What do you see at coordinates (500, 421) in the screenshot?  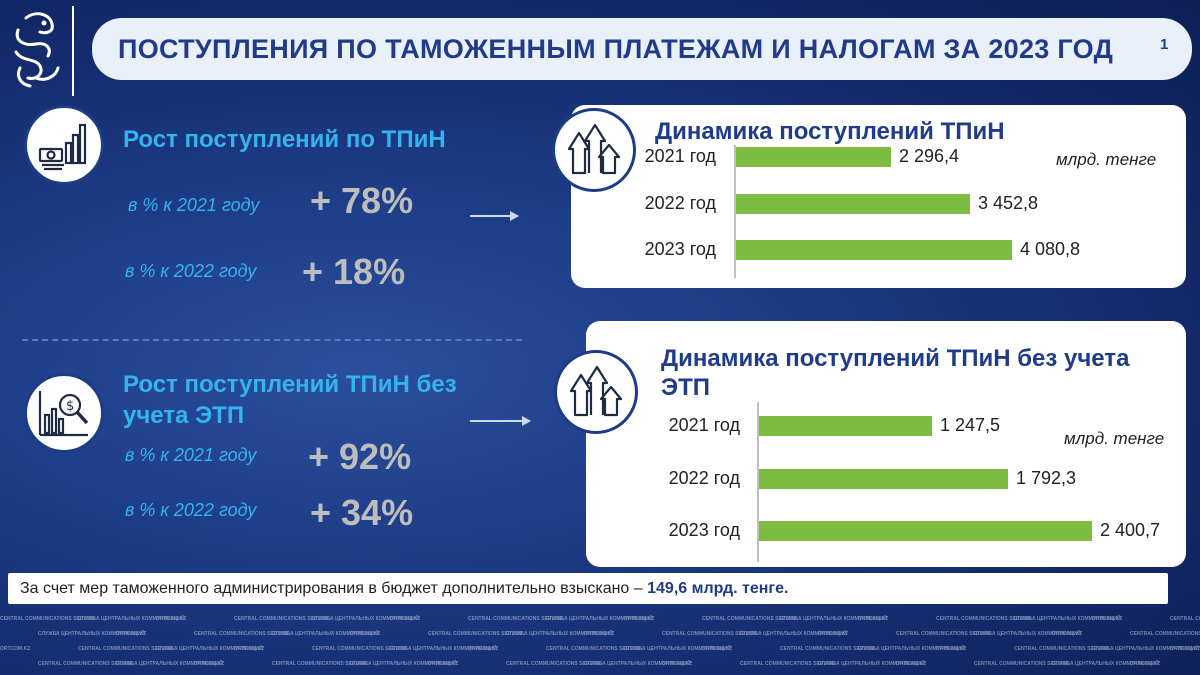 I see `arrow-to-chart2` at bounding box center [500, 421].